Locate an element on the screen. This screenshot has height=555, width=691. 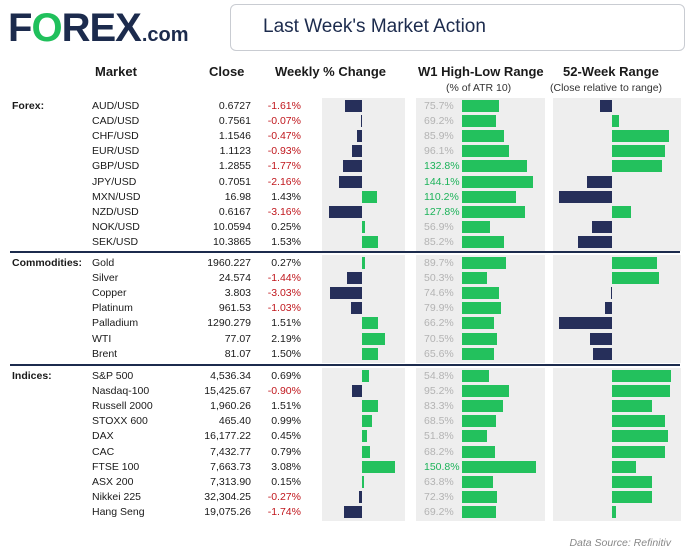
market-name: AUD/USD is located at coordinates (116, 106).